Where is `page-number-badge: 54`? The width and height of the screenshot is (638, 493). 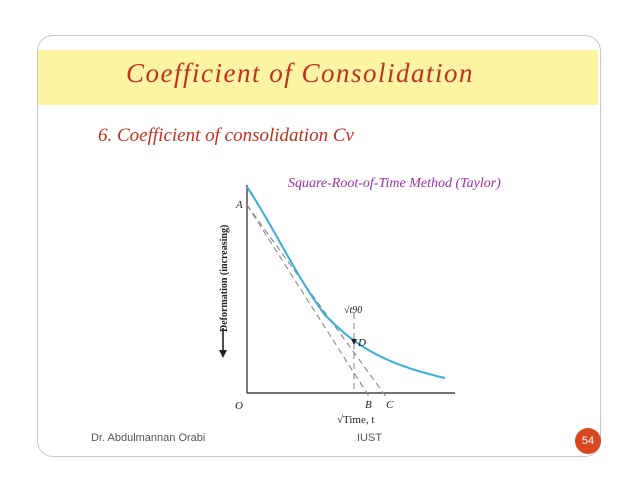
page-number-badge: 54 is located at coordinates (588, 441).